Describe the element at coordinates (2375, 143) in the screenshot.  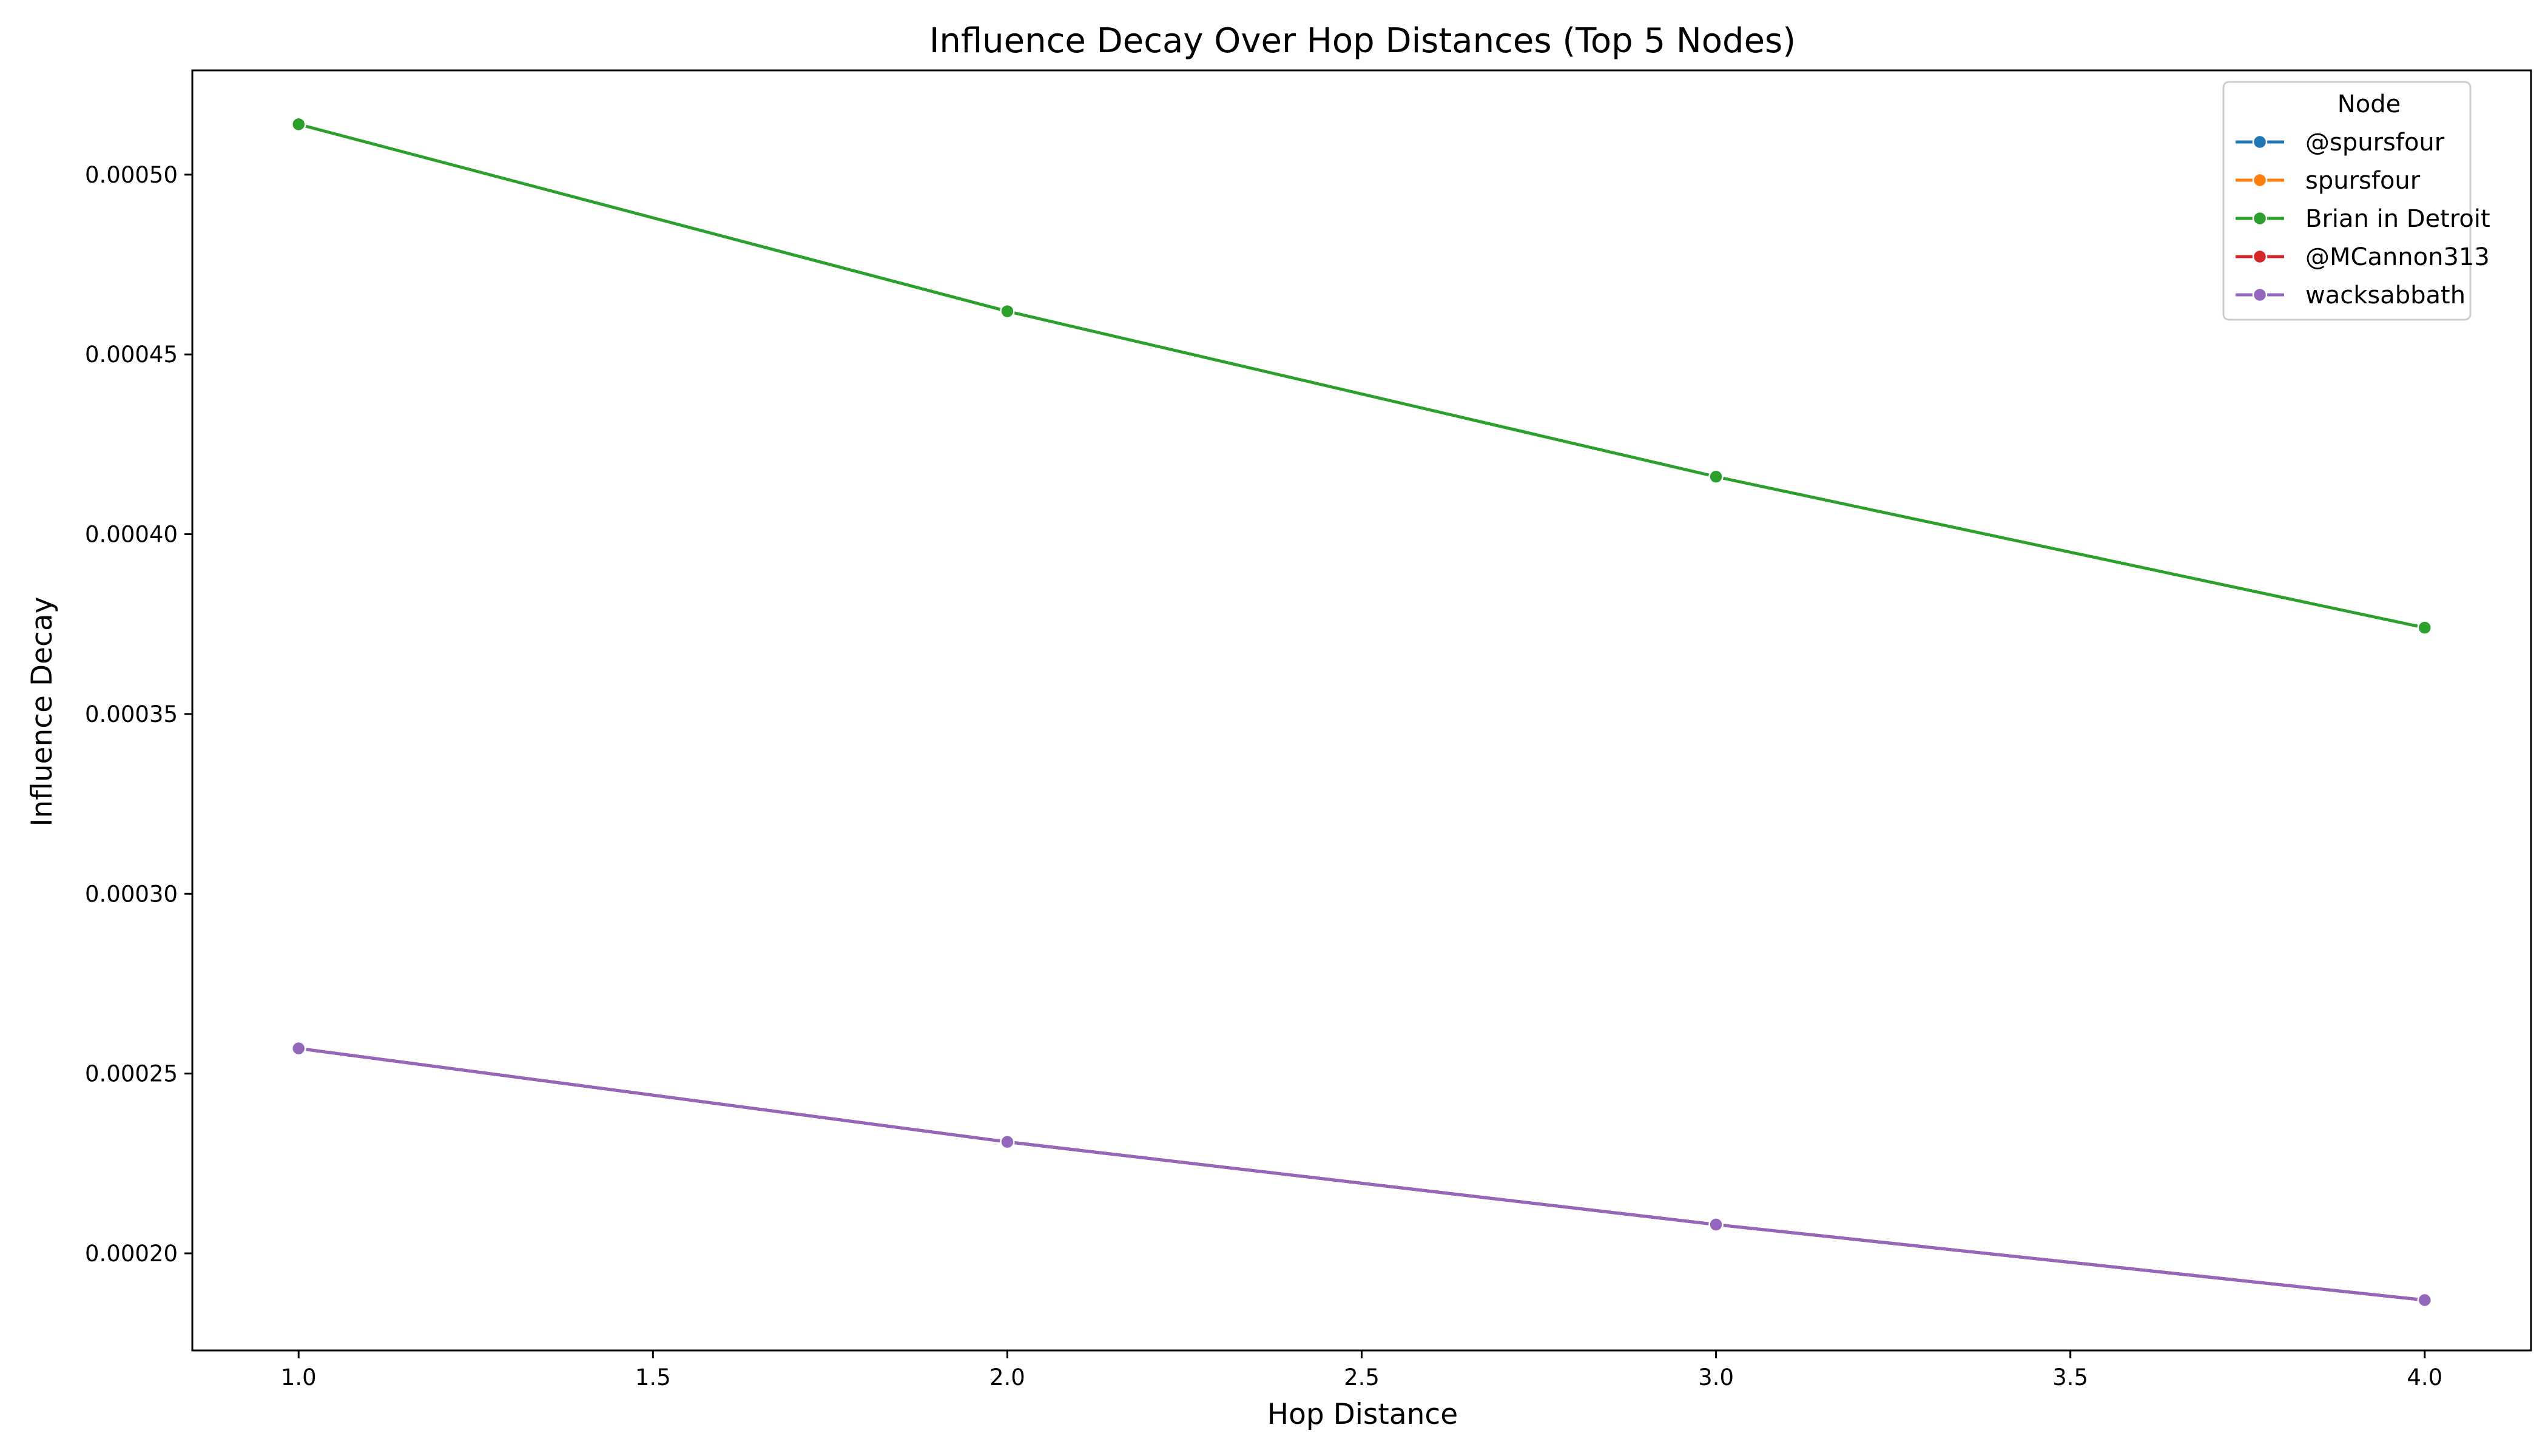
I see `legend-label: @spursfour` at that location.